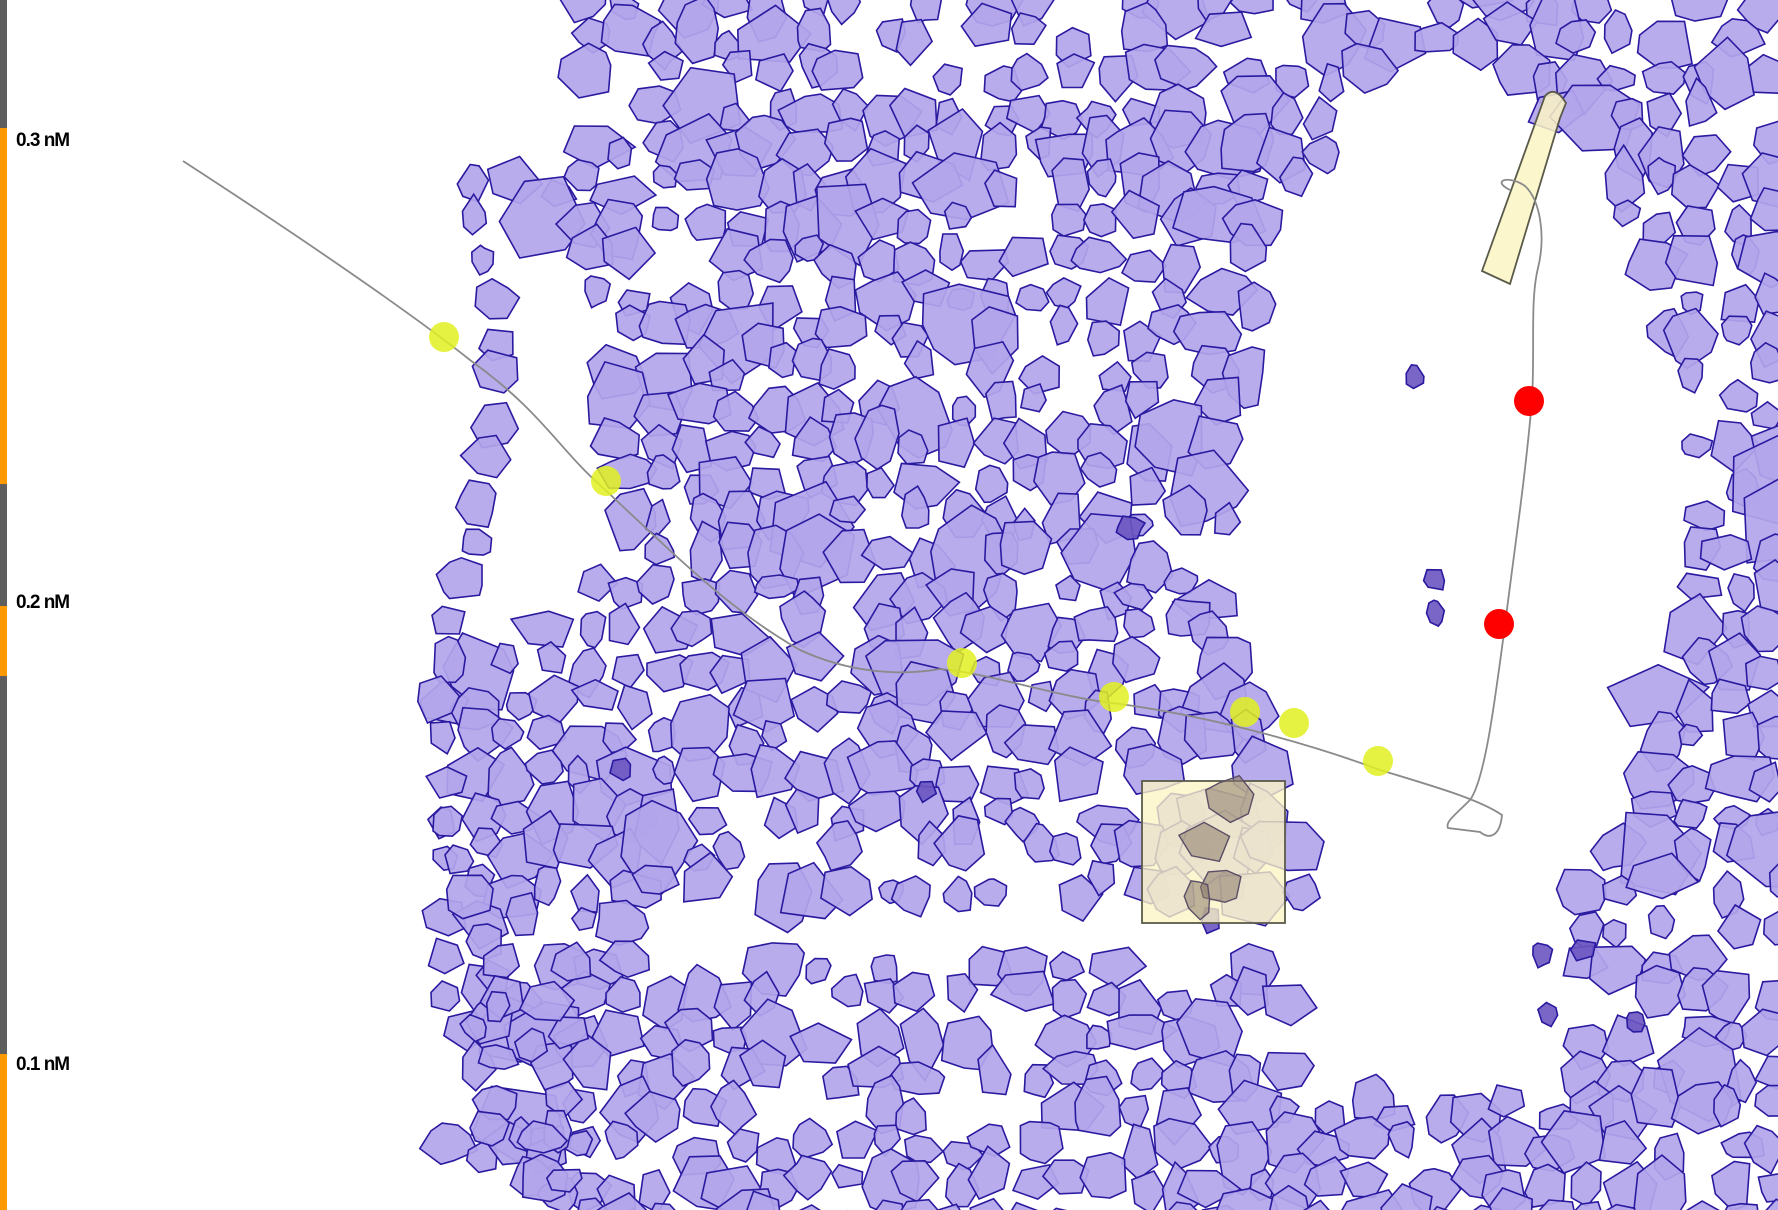  What do you see at coordinates (43, 140) in the screenshot?
I see `scale-label-0-3: 0.3 nM` at bounding box center [43, 140].